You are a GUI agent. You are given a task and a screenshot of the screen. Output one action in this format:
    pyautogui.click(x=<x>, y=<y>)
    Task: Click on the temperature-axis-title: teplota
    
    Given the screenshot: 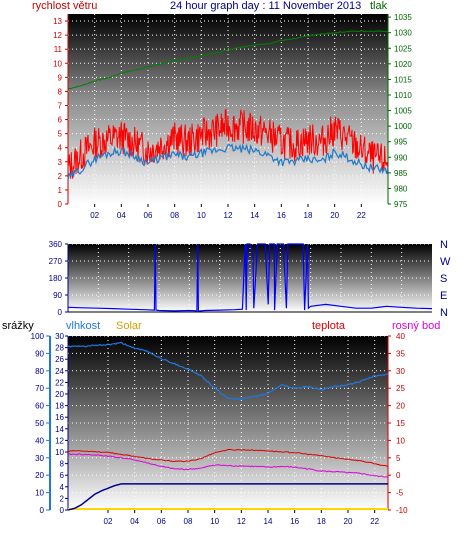 What is the action you would take?
    pyautogui.click(x=329, y=326)
    